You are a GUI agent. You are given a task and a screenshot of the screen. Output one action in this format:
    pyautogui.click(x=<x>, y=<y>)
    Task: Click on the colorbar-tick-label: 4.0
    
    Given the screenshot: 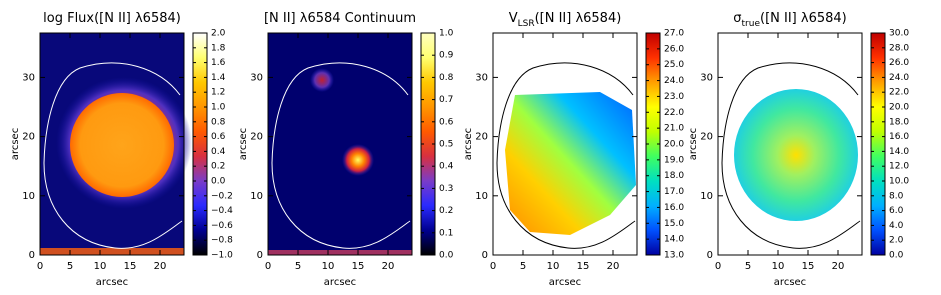 What is the action you would take?
    pyautogui.click(x=896, y=226)
    